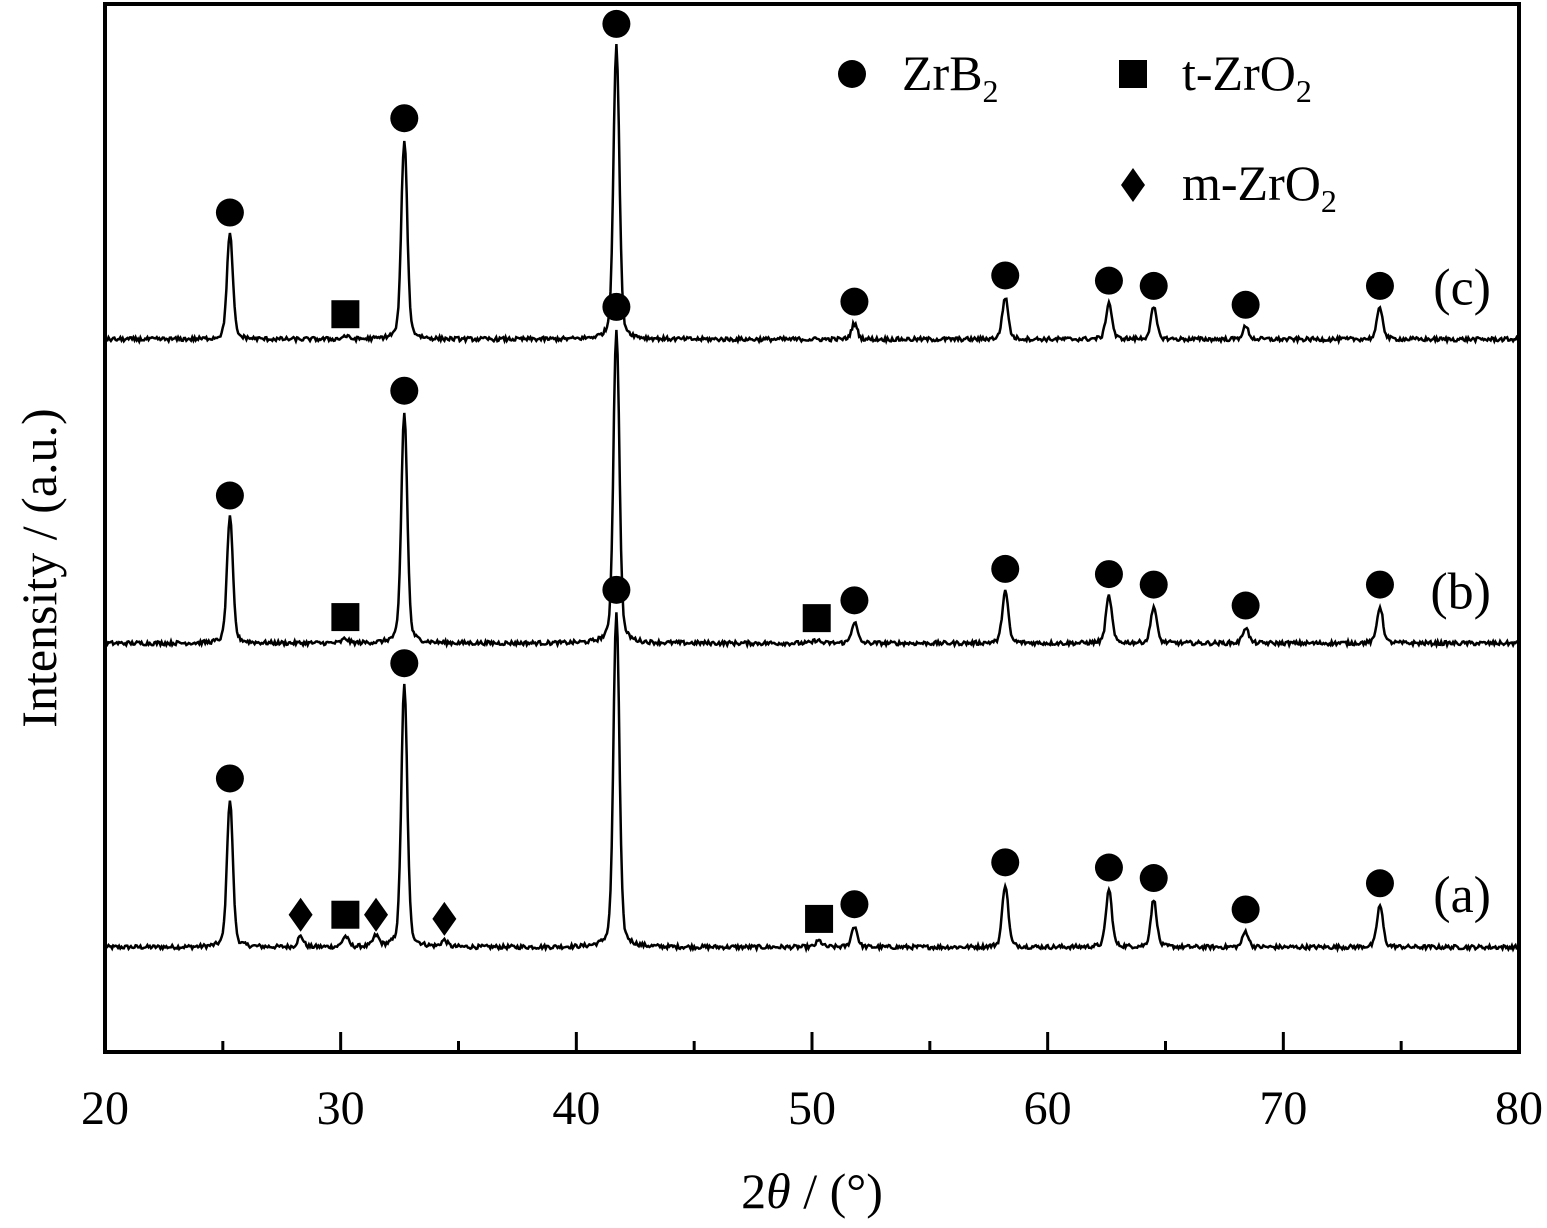 The height and width of the screenshot is (1228, 1547). I want to click on x-axis-ticks, so click(812, 1042).